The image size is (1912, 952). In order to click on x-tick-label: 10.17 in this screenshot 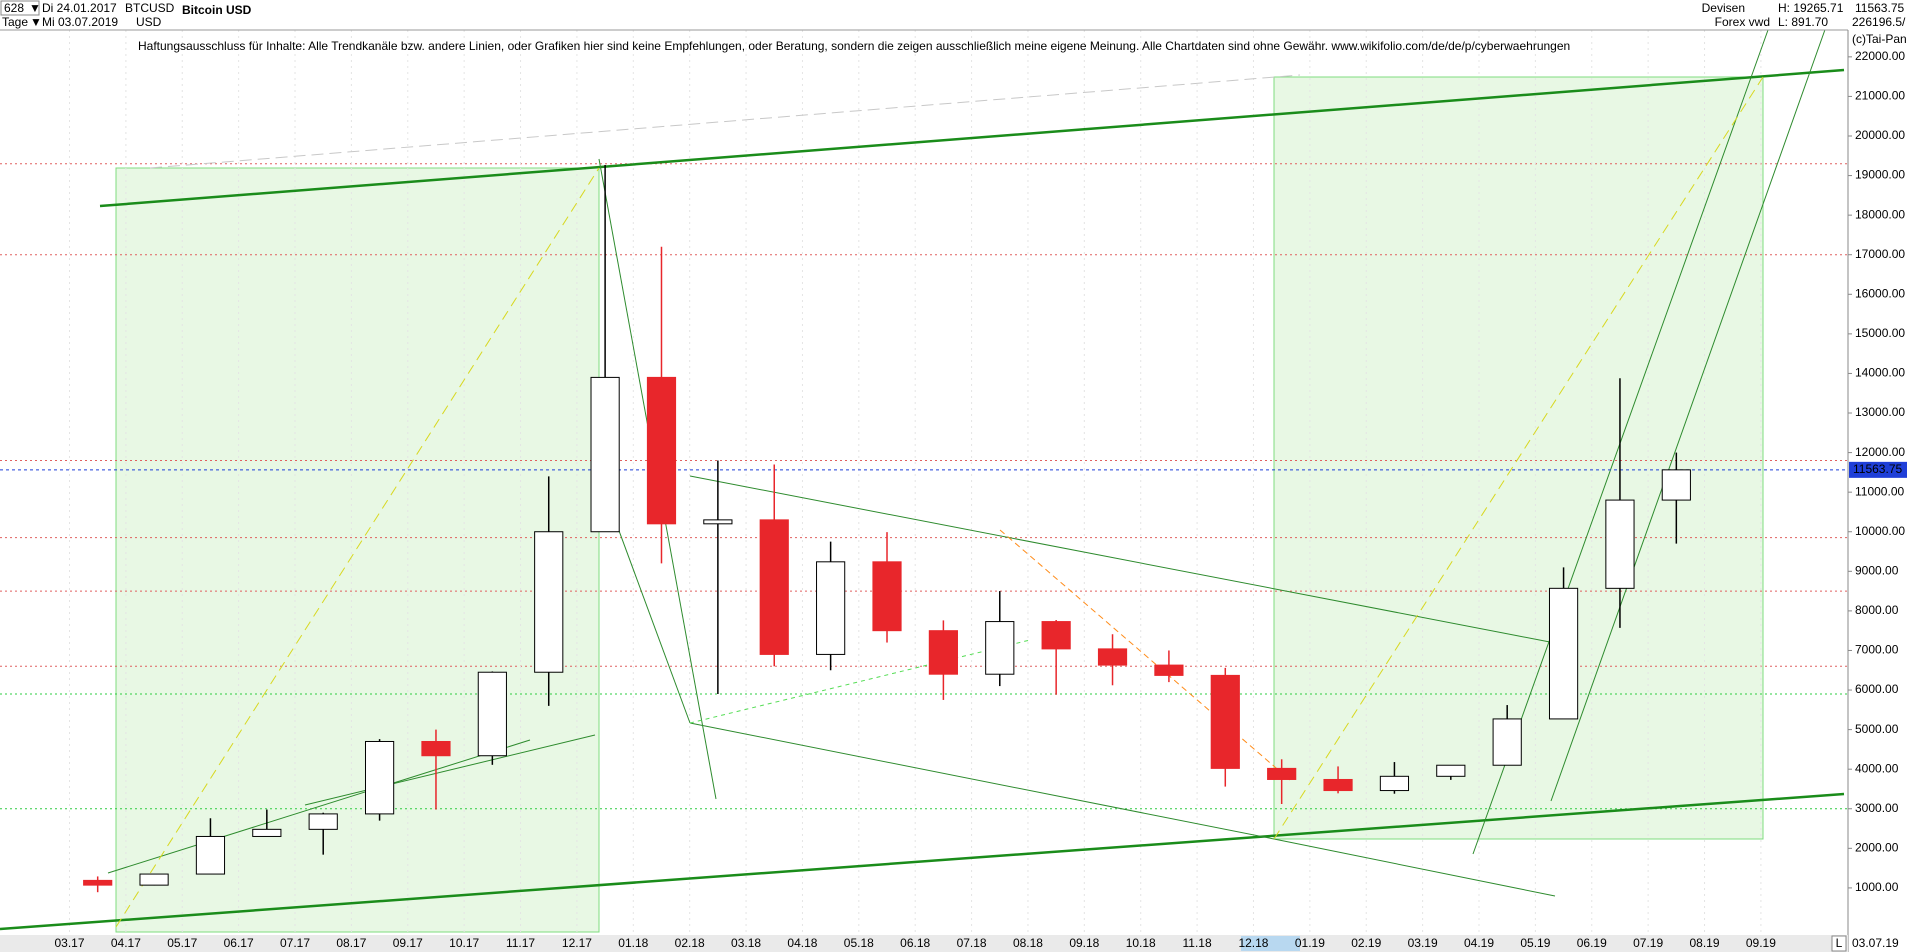, I will do `click(464, 943)`.